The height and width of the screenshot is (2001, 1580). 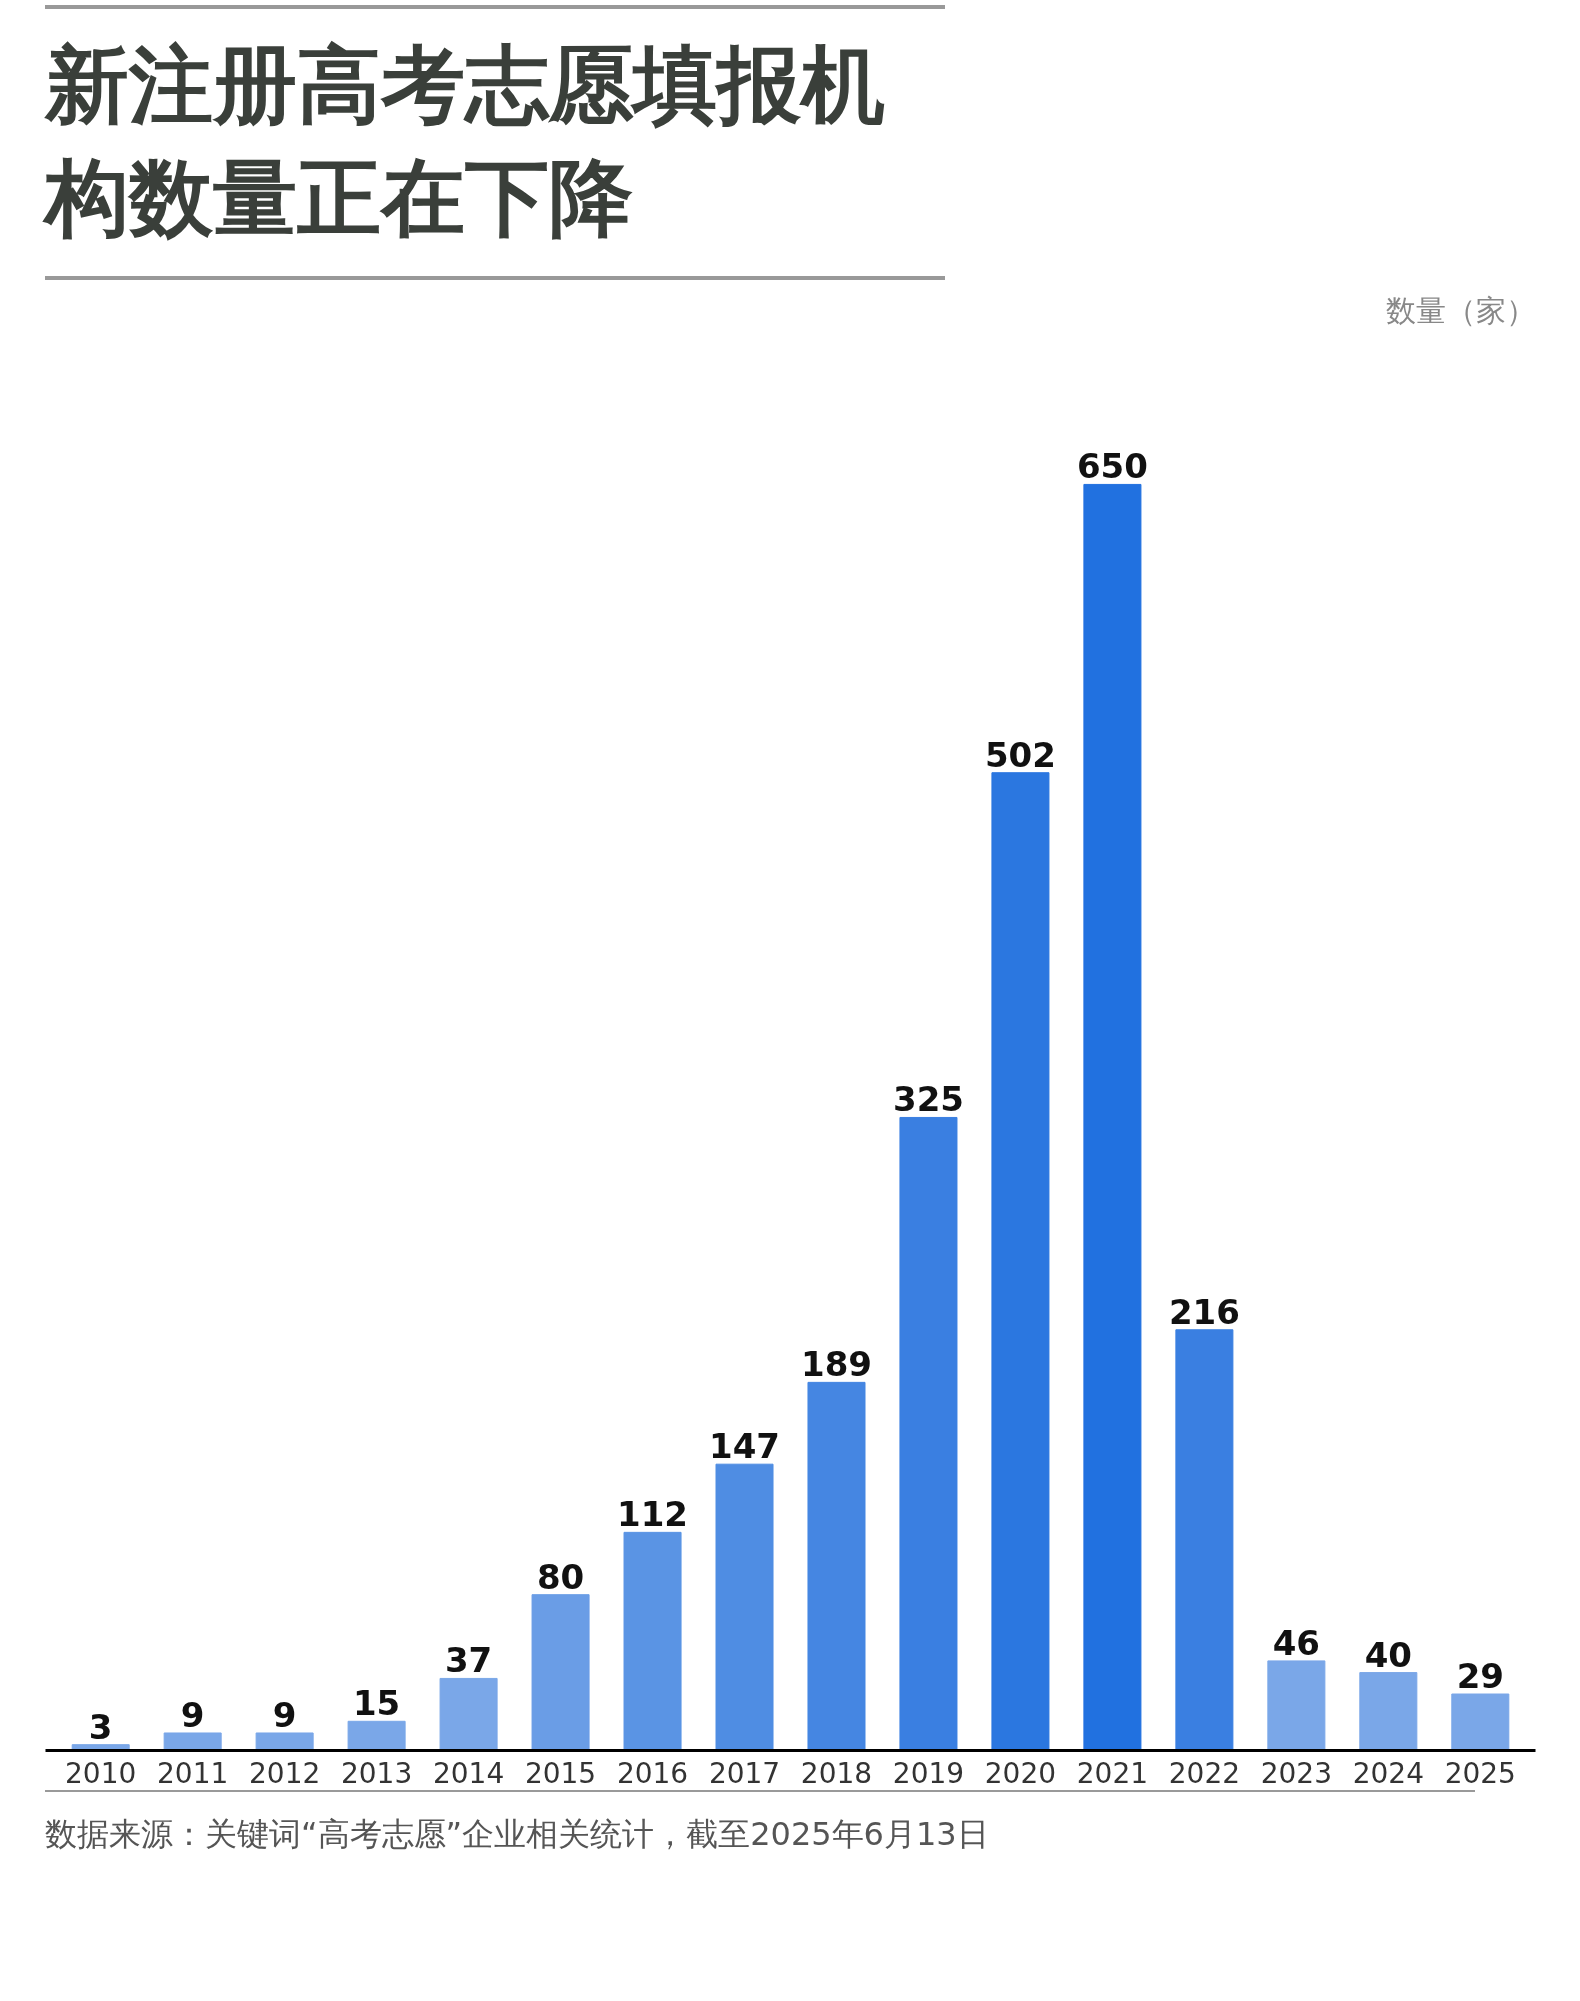 What do you see at coordinates (1480, 1773) in the screenshot?
I see `x-tick-label: 2025` at bounding box center [1480, 1773].